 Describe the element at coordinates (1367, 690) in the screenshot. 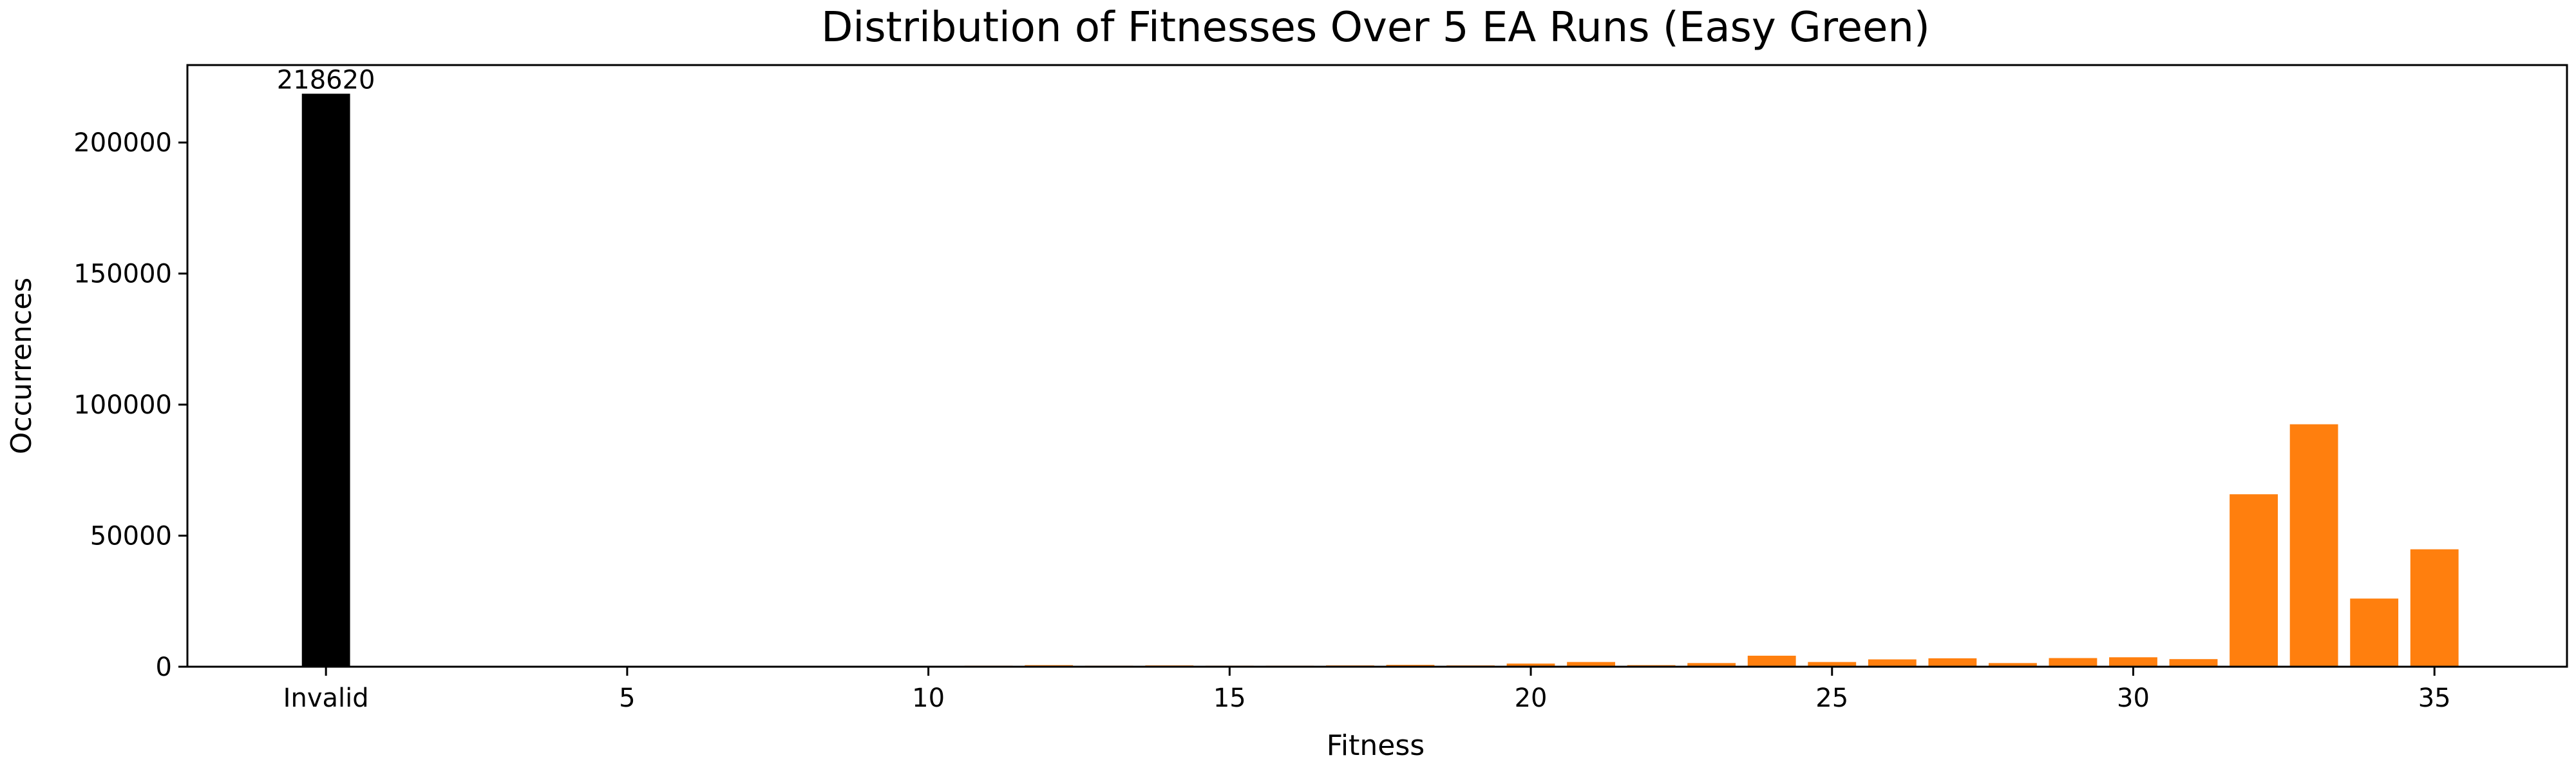

I see `x-axis-ticks: Invalid 5 10 15 20 25 30 35` at that location.